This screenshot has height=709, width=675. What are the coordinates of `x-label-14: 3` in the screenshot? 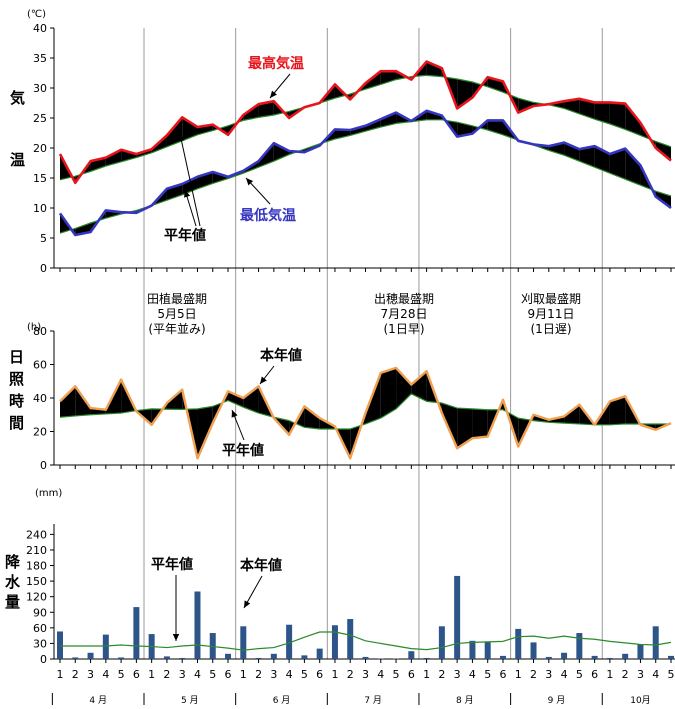 It's located at (273, 674).